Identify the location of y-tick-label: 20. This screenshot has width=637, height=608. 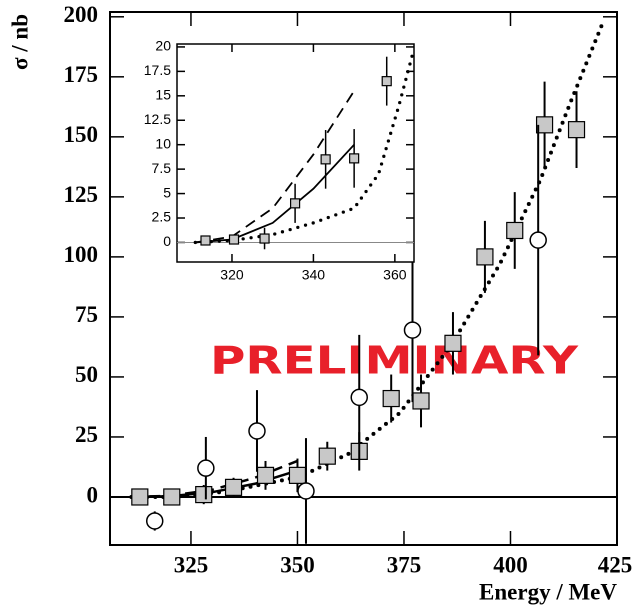
(163, 46).